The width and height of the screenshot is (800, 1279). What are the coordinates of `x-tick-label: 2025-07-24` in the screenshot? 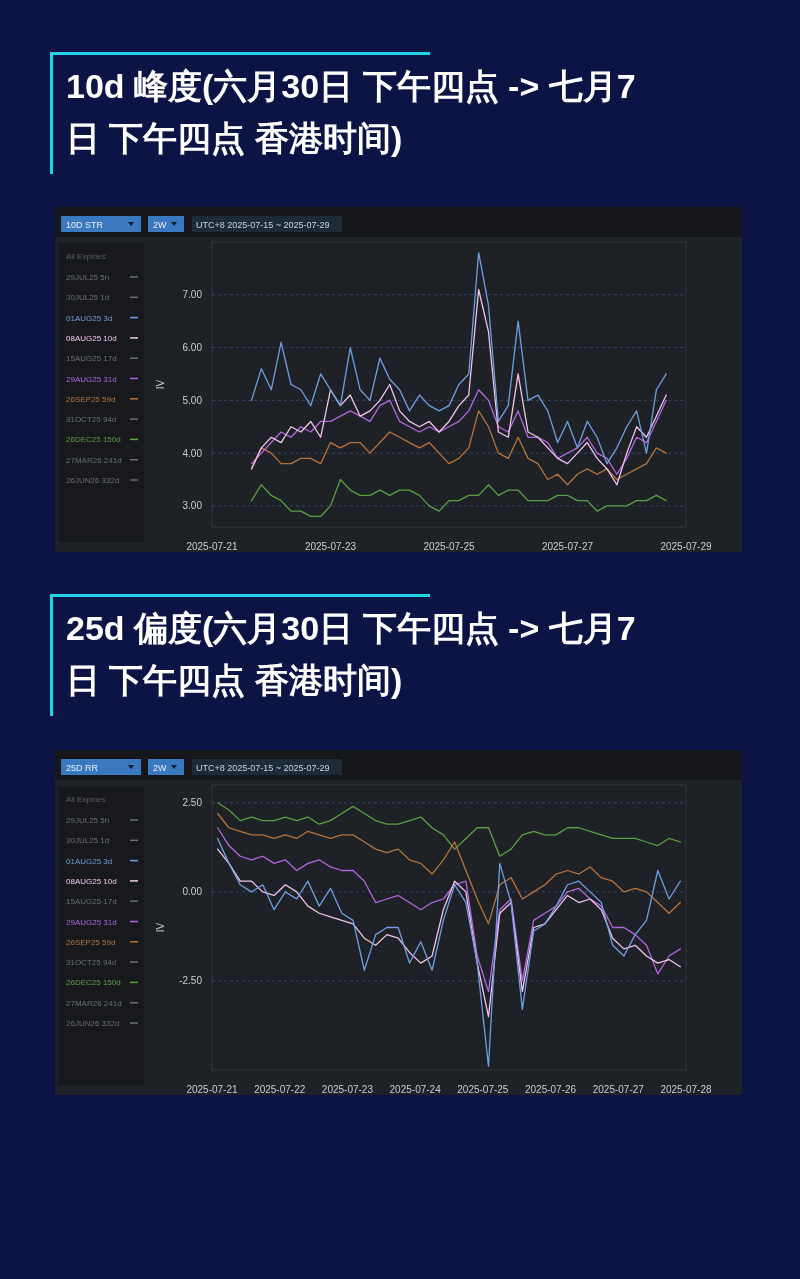 It's located at (415, 1089).